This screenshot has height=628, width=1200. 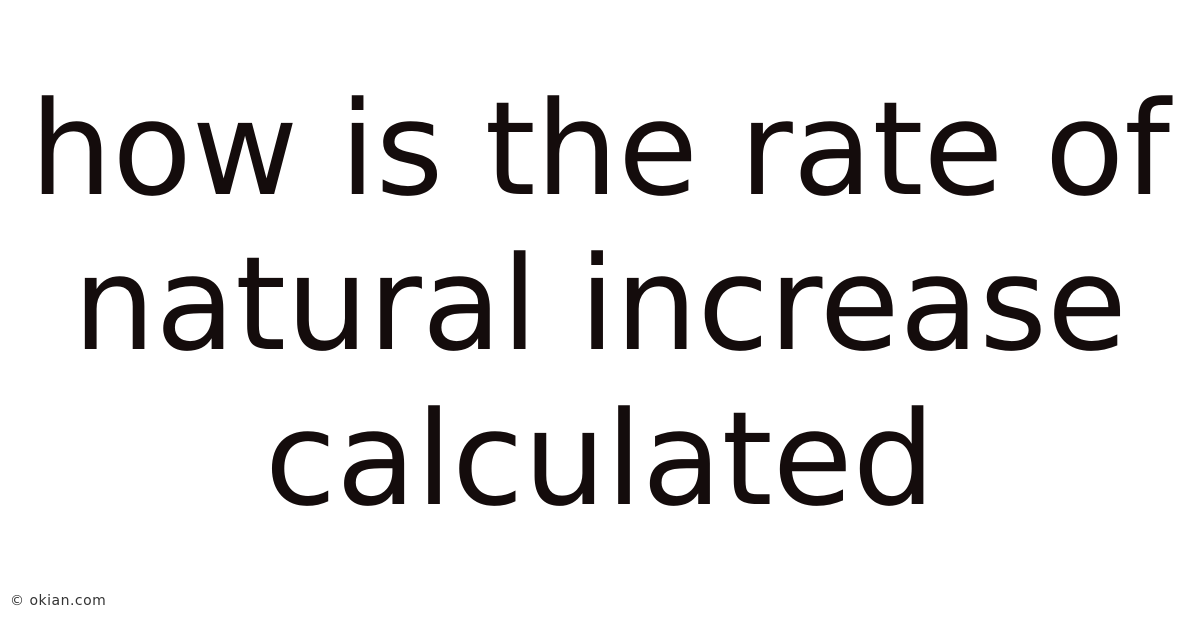 What do you see at coordinates (600, 459) in the screenshot?
I see `title-line-3: calculated` at bounding box center [600, 459].